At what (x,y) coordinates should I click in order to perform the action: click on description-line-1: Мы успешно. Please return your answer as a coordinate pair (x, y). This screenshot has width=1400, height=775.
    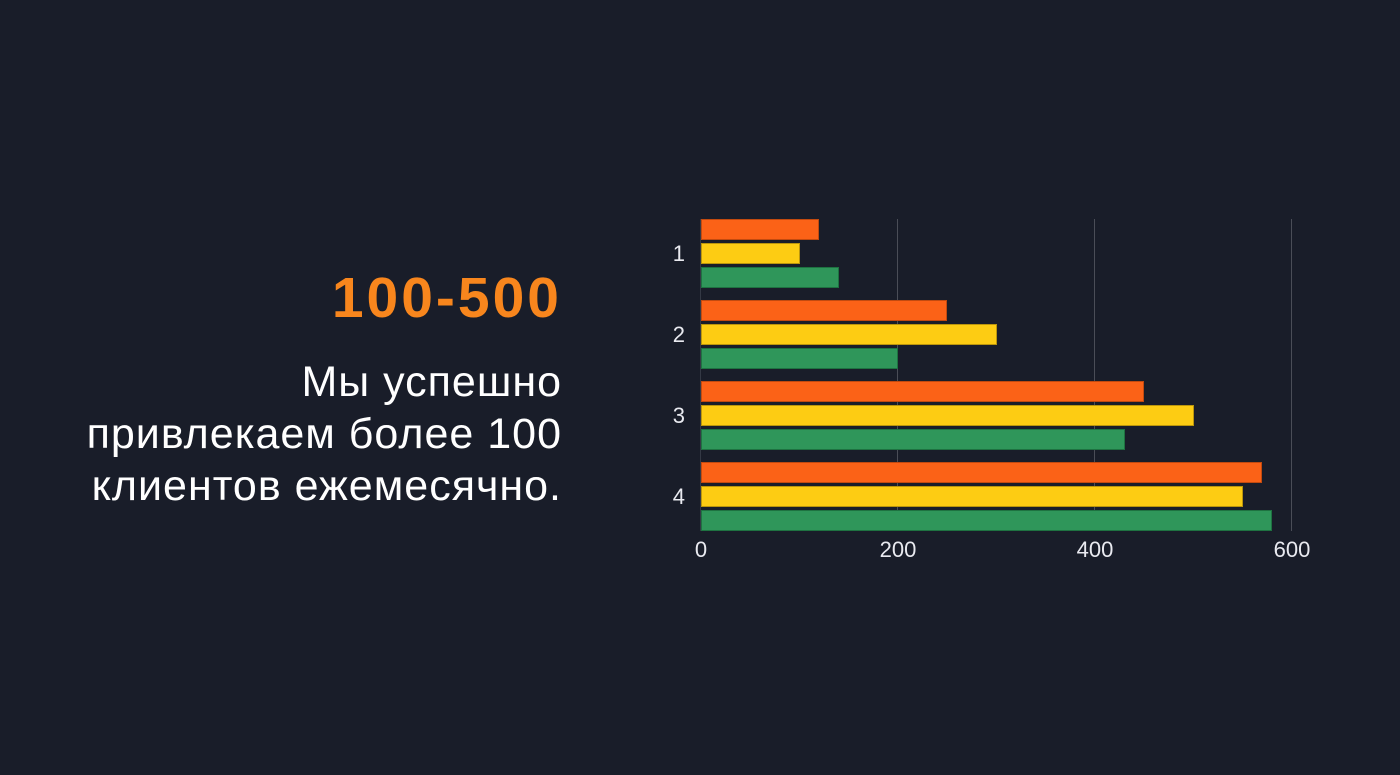
    Looking at the image, I should click on (431, 381).